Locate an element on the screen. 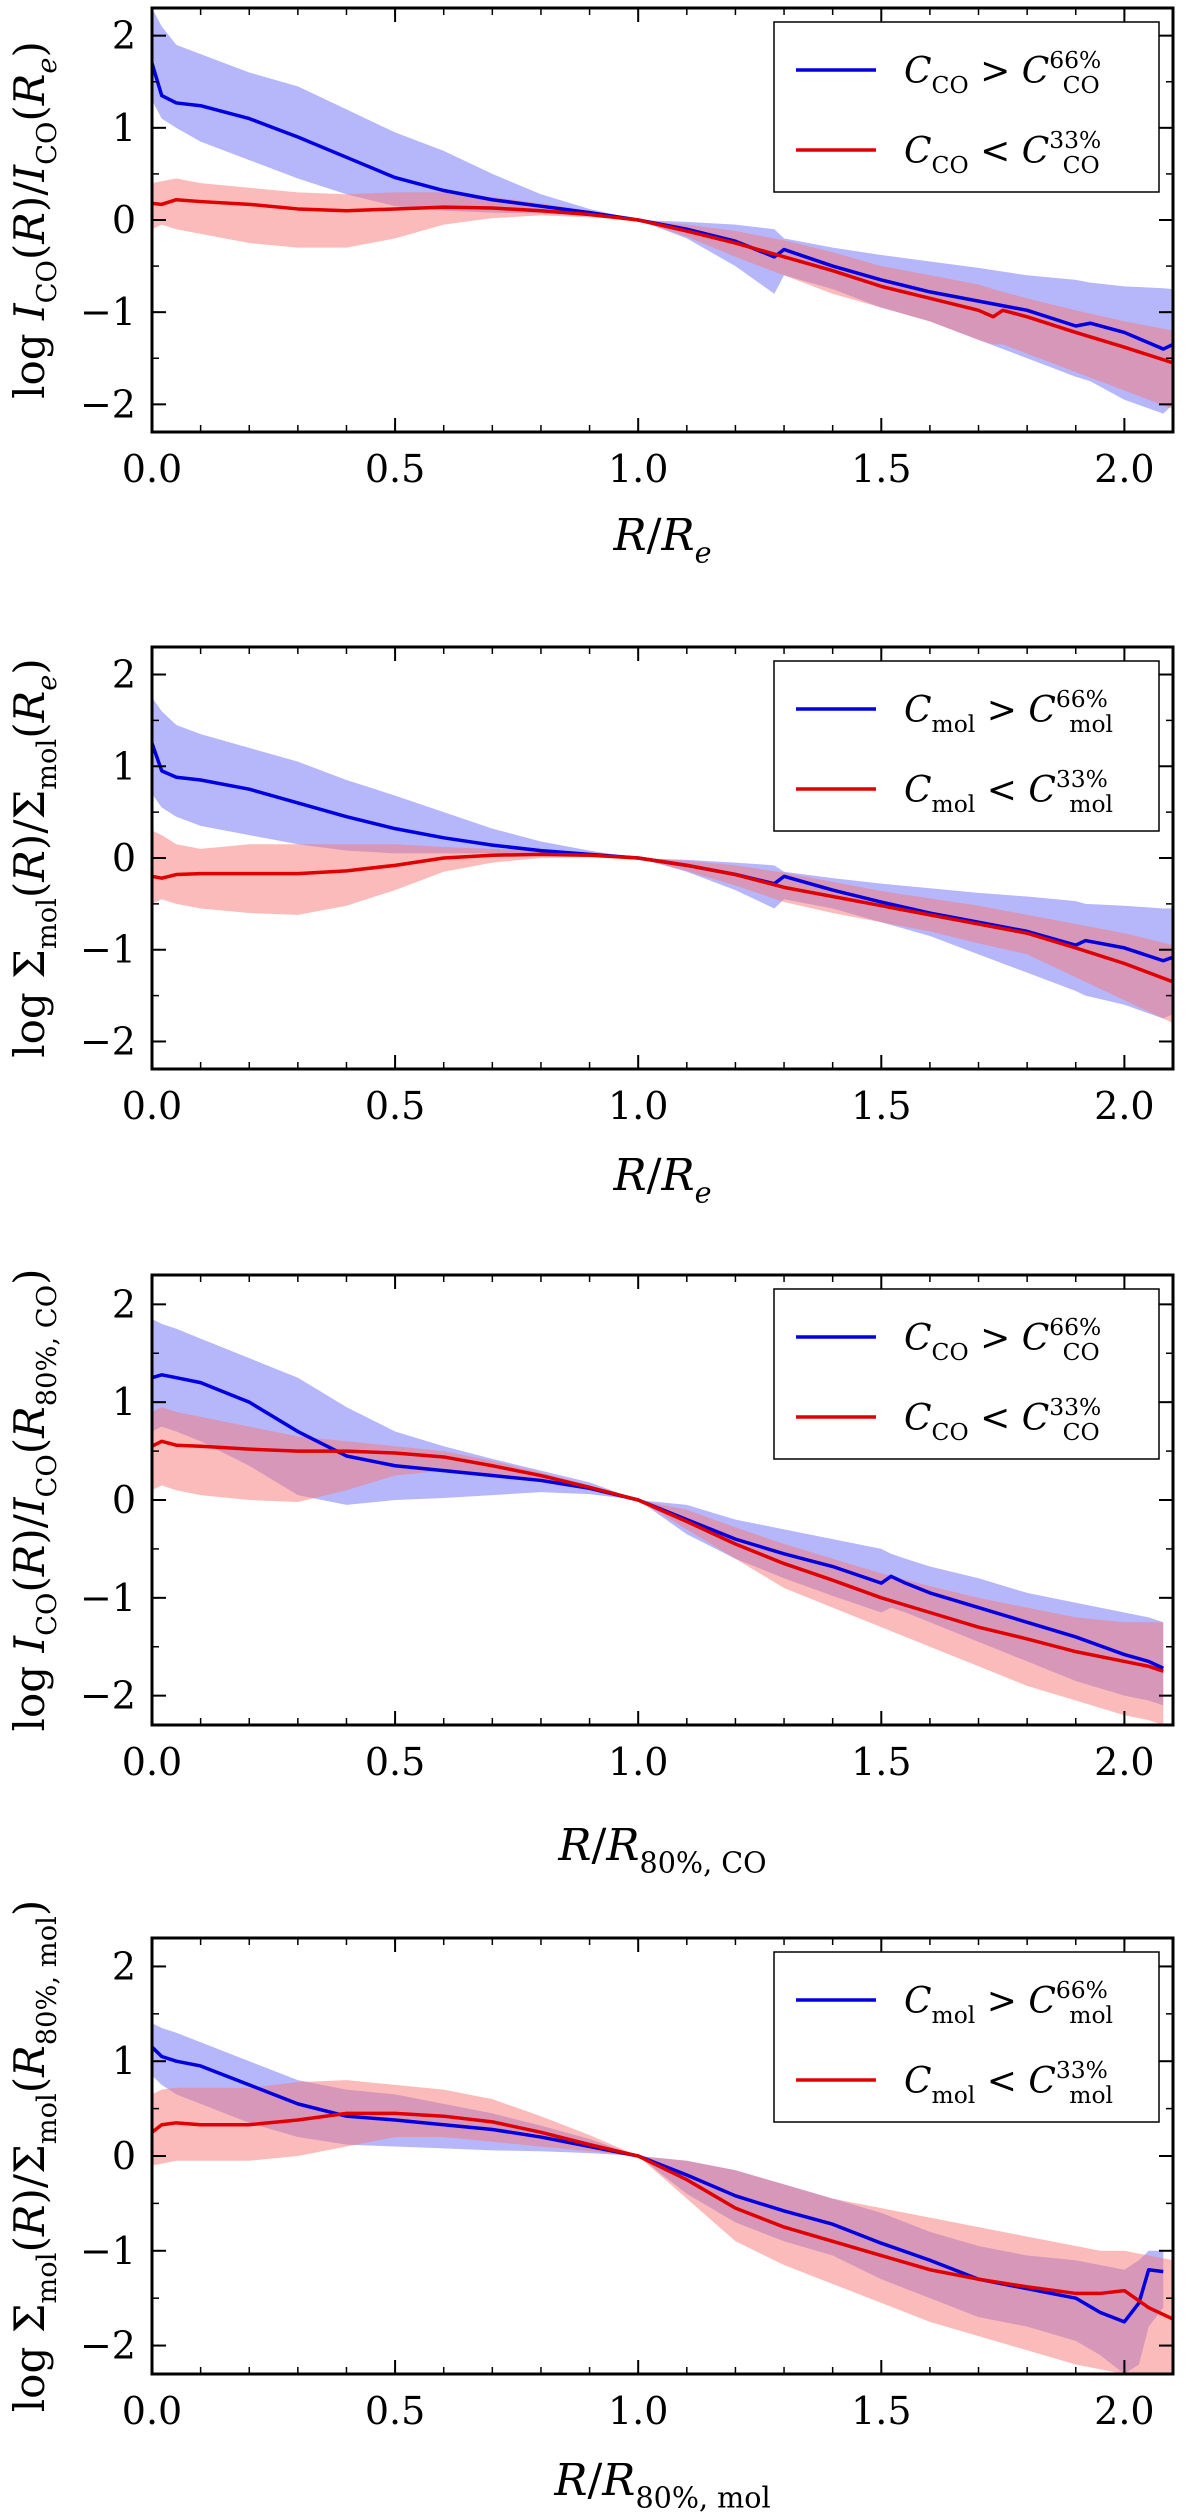  y-axis-label: log Σmol(R)/Σmol(R80%, mol) is located at coordinates (34, 2156).